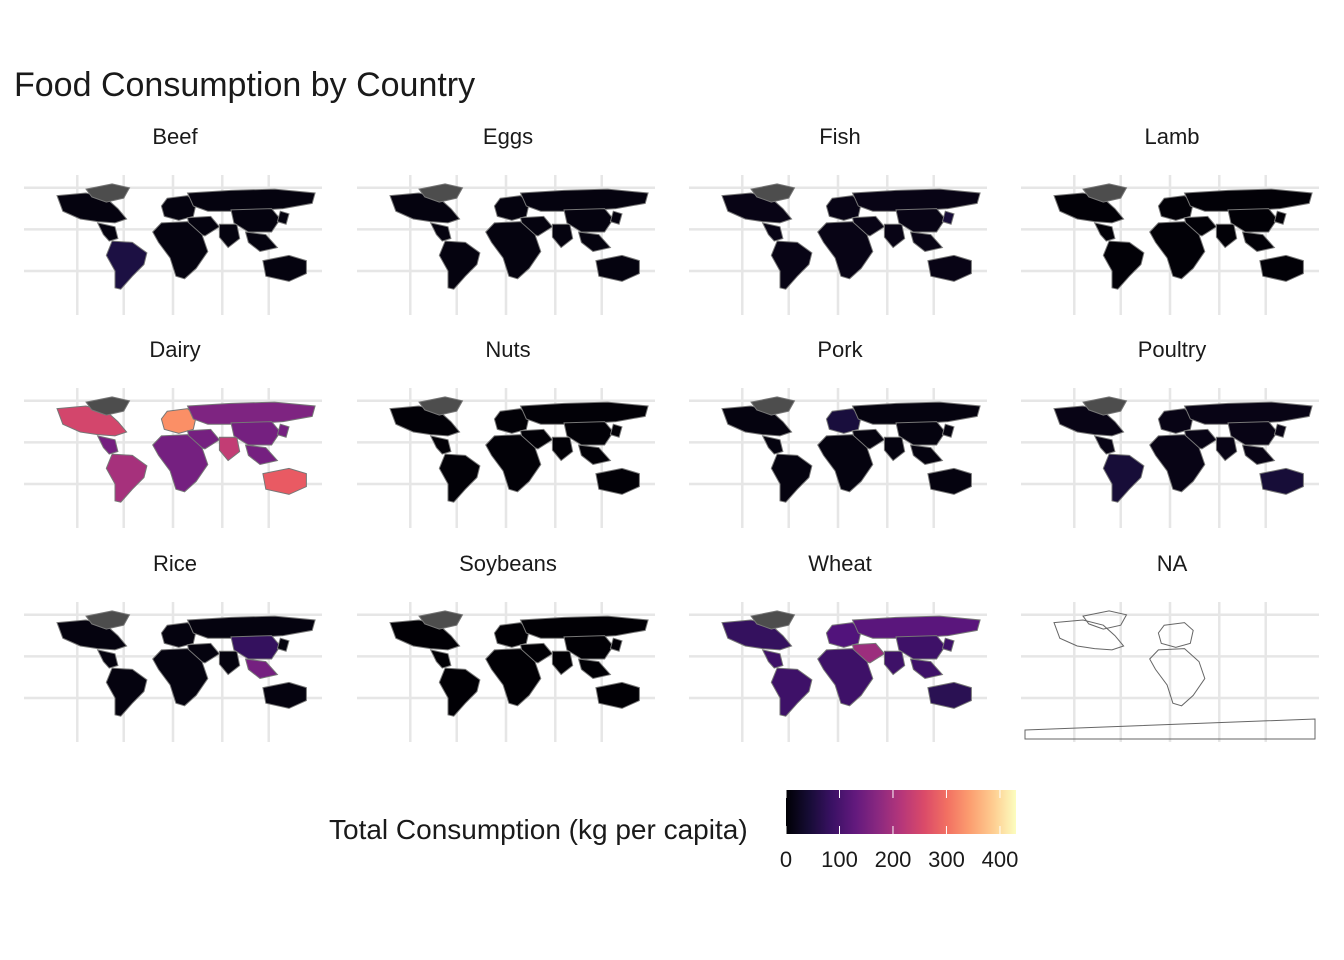 The image size is (1344, 960). Describe the element at coordinates (901, 812) in the screenshot. I see `legend-colorbar` at that location.